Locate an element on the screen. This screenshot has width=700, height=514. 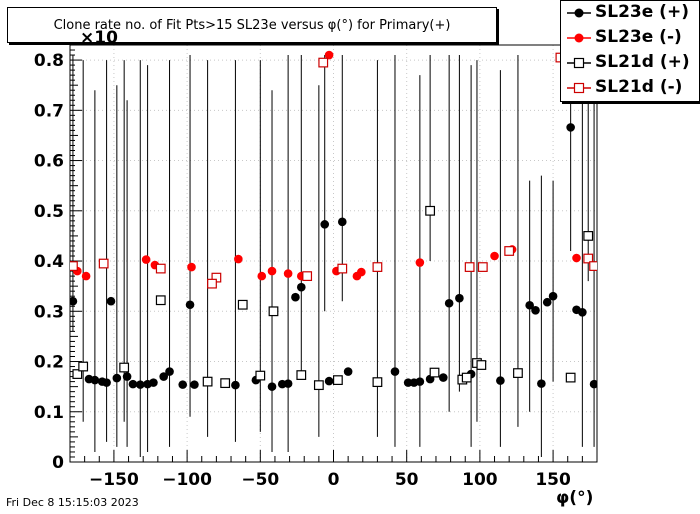
x-tick-label: −150 is located at coordinates (114, 480).